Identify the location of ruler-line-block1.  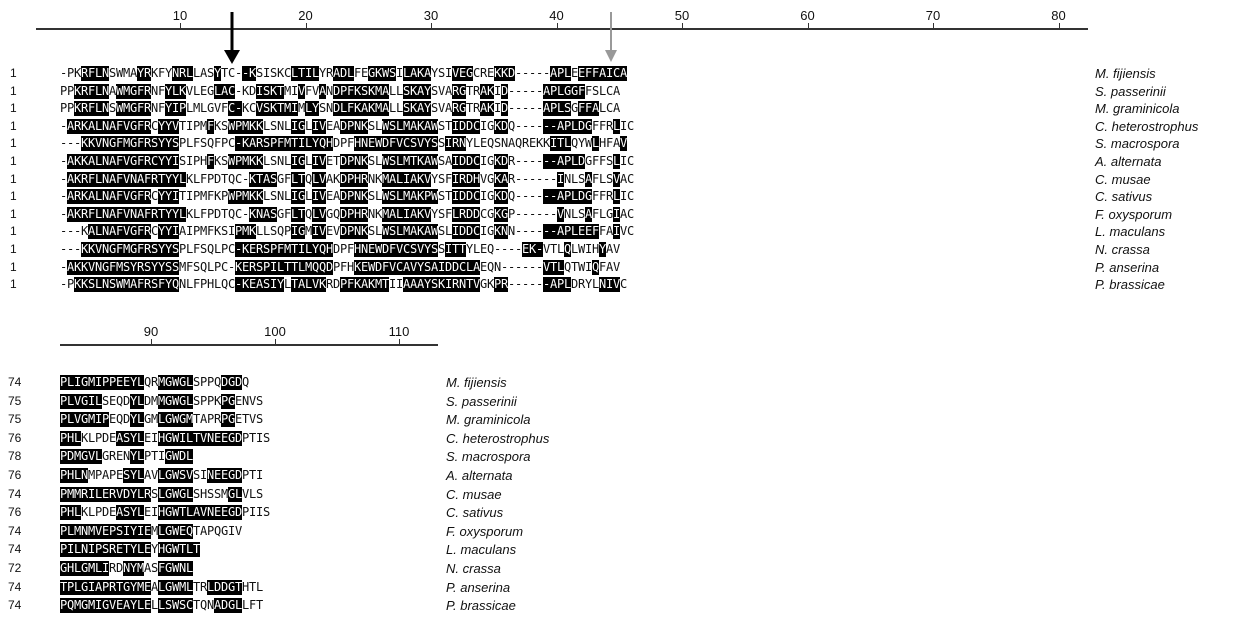
(562, 29).